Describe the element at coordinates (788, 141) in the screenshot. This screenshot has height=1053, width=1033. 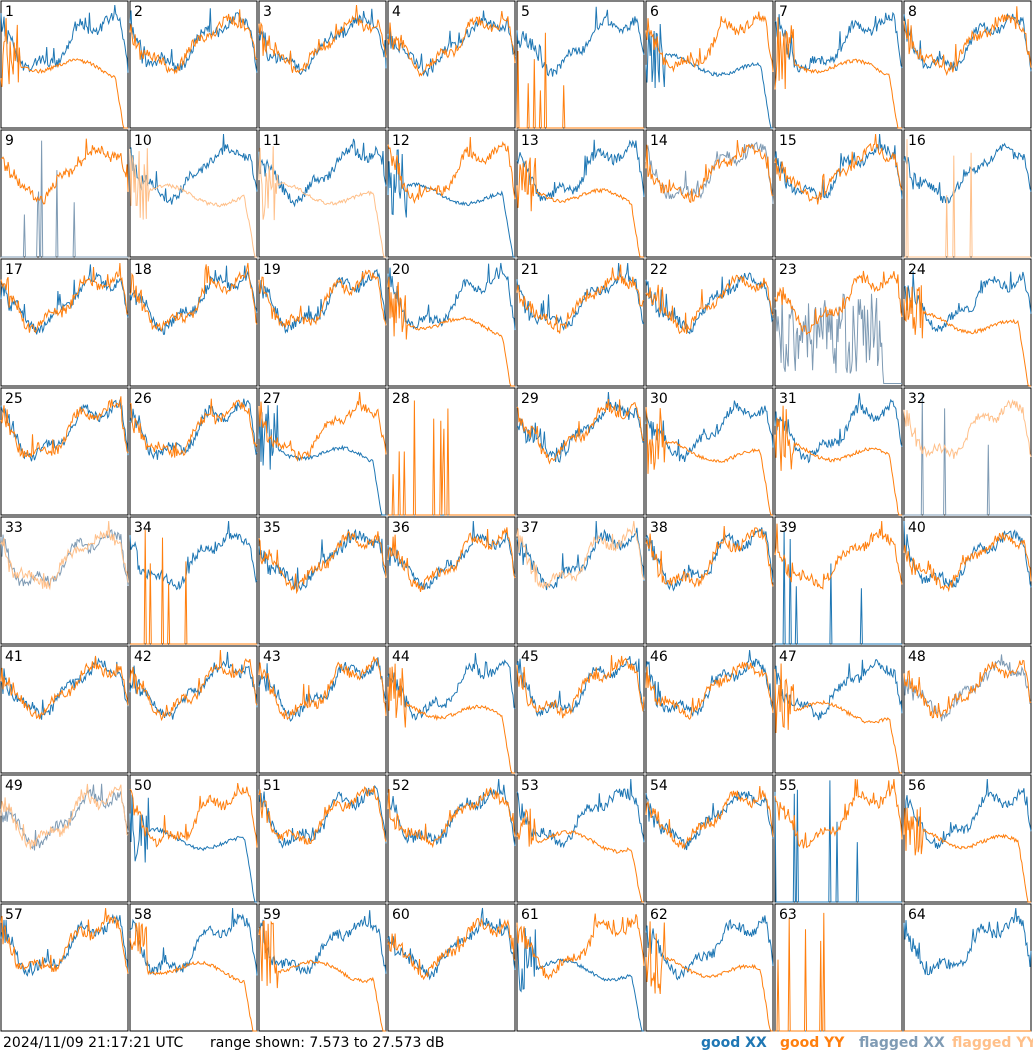
I see `panel-number: 15` at that location.